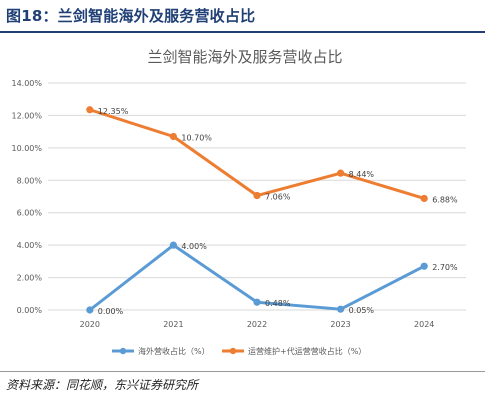  What do you see at coordinates (278, 197) in the screenshot?
I see `data-label: 7.06%` at bounding box center [278, 197].